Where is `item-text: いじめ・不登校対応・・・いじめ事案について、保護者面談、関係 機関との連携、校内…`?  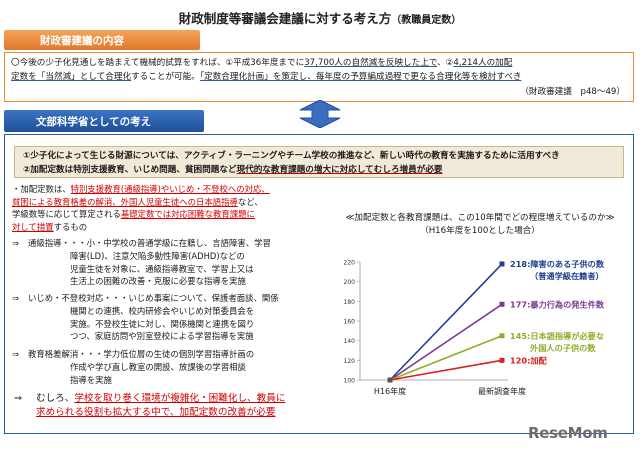
item-text: いじめ・不登校対応・・・いじめ事案について、保護者面談、関係 機関との連携、校内… is located at coordinates (153, 317).